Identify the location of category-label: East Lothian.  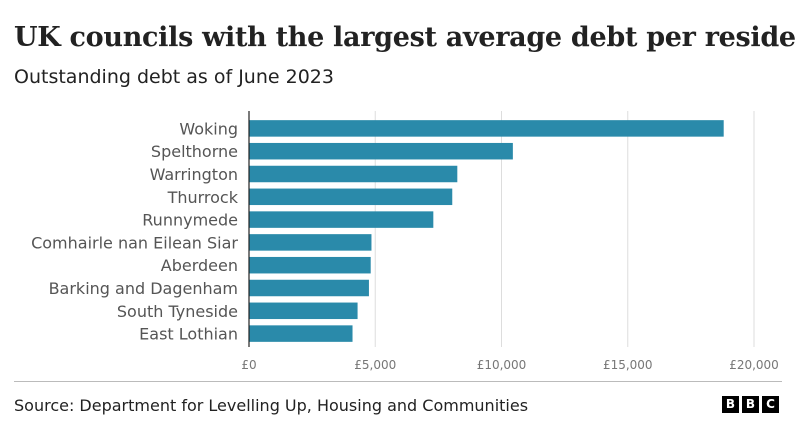
(188, 334).